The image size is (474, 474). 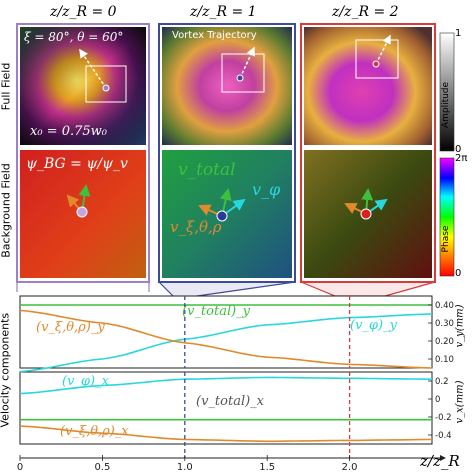 What do you see at coordinates (85, 381) in the screenshot?
I see `curve-label-vx-phi: (v_φ)_x` at bounding box center [85, 381].